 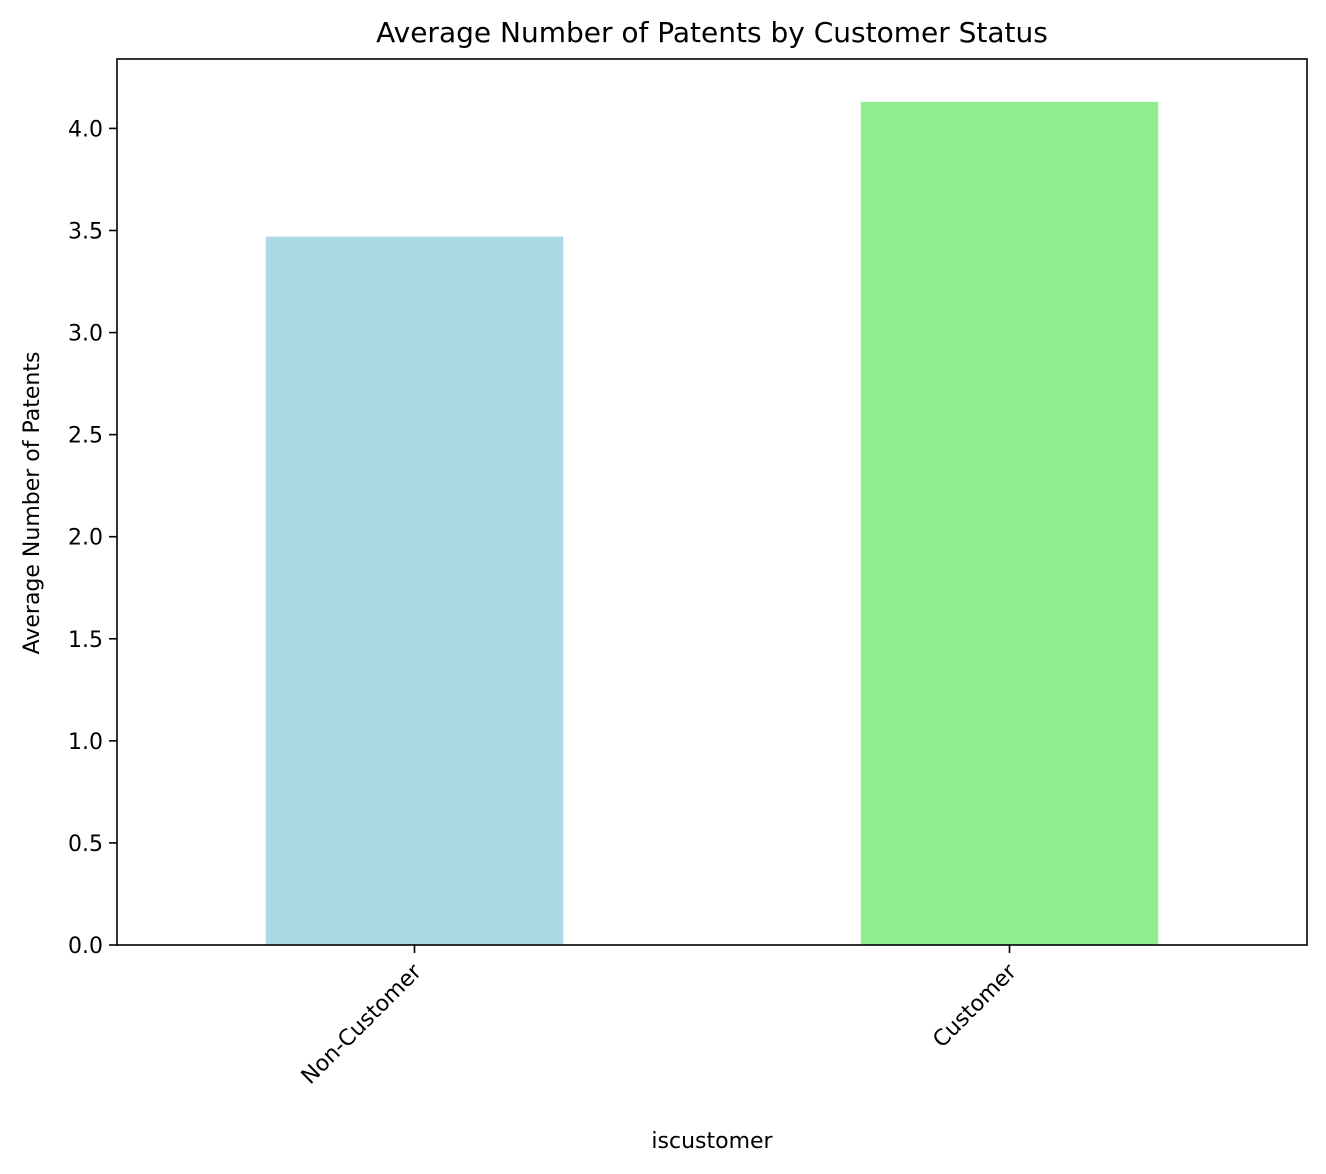 I want to click on y-tick-label: 3.0, so click(x=85, y=334).